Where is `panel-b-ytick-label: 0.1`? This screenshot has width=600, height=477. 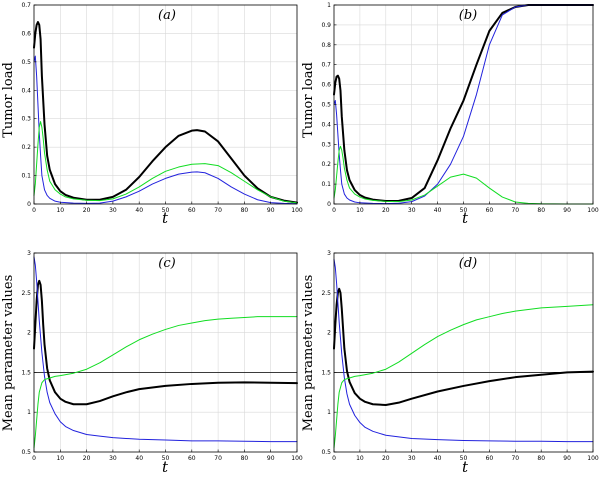
panel-b-ytick-label: 0.1 is located at coordinates (326, 184).